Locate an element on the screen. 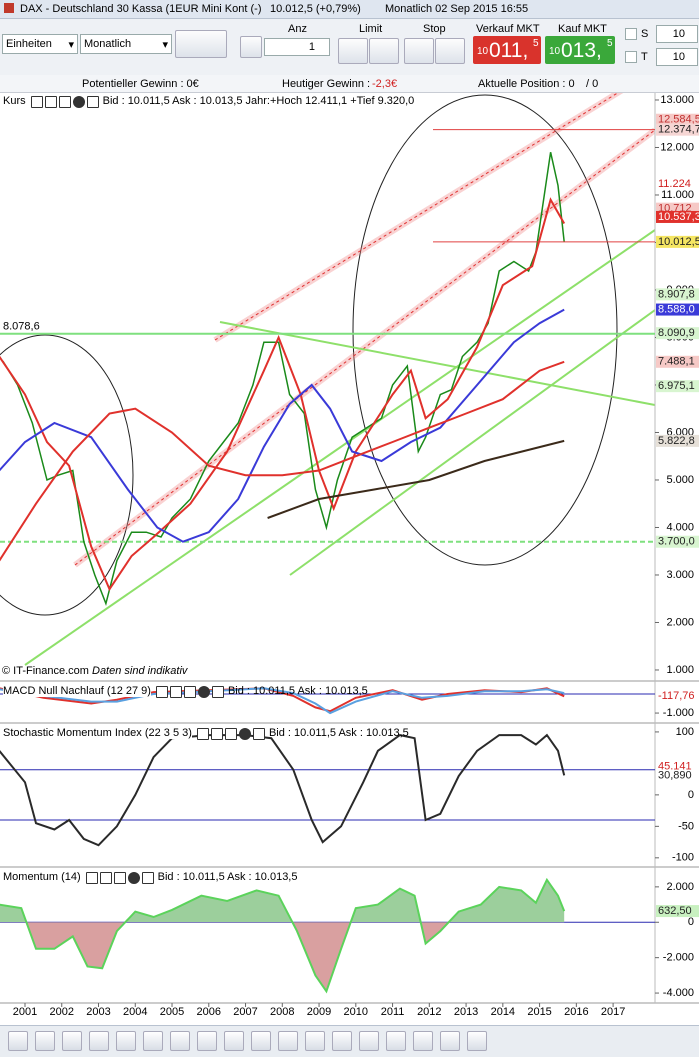  x-tick-label: 2003 is located at coordinates (98, 1012).